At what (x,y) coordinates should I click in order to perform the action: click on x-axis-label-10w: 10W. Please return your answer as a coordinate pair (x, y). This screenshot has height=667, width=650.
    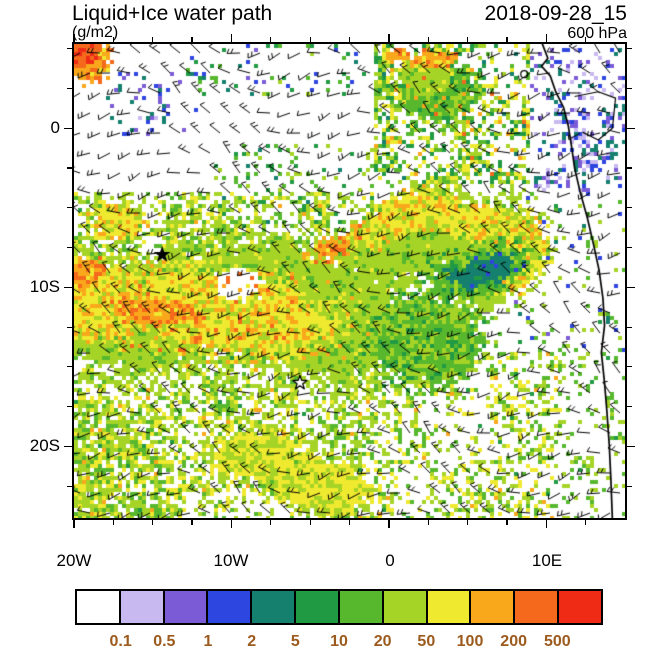
    Looking at the image, I should click on (231, 560).